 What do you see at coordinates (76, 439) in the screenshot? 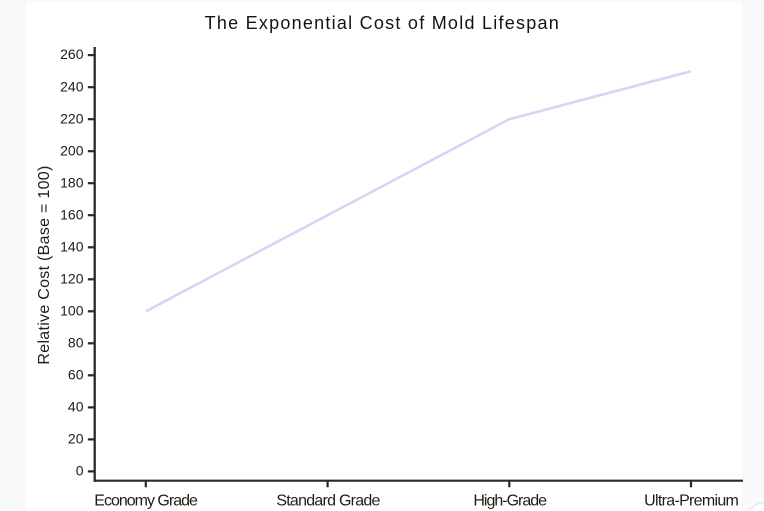
I see `svg-text: 20` at bounding box center [76, 439].